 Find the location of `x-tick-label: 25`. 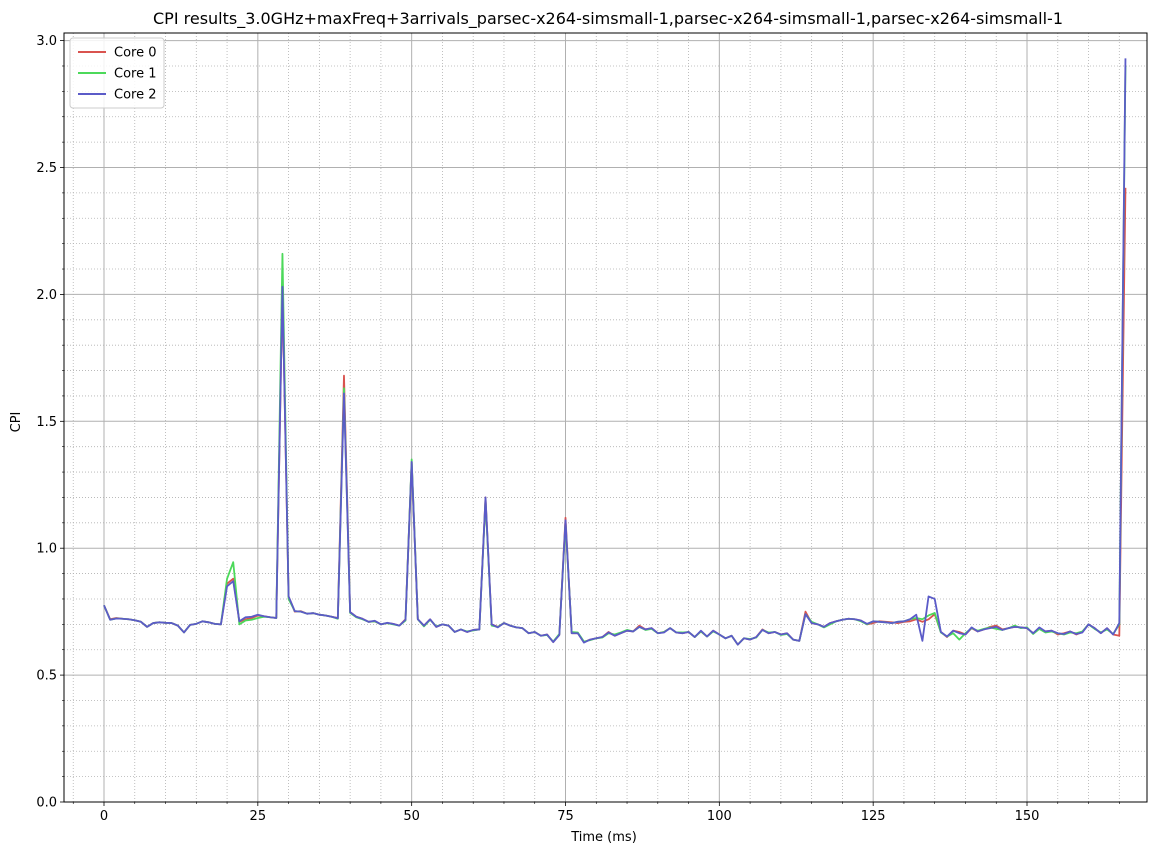

x-tick-label: 25 is located at coordinates (258, 816).